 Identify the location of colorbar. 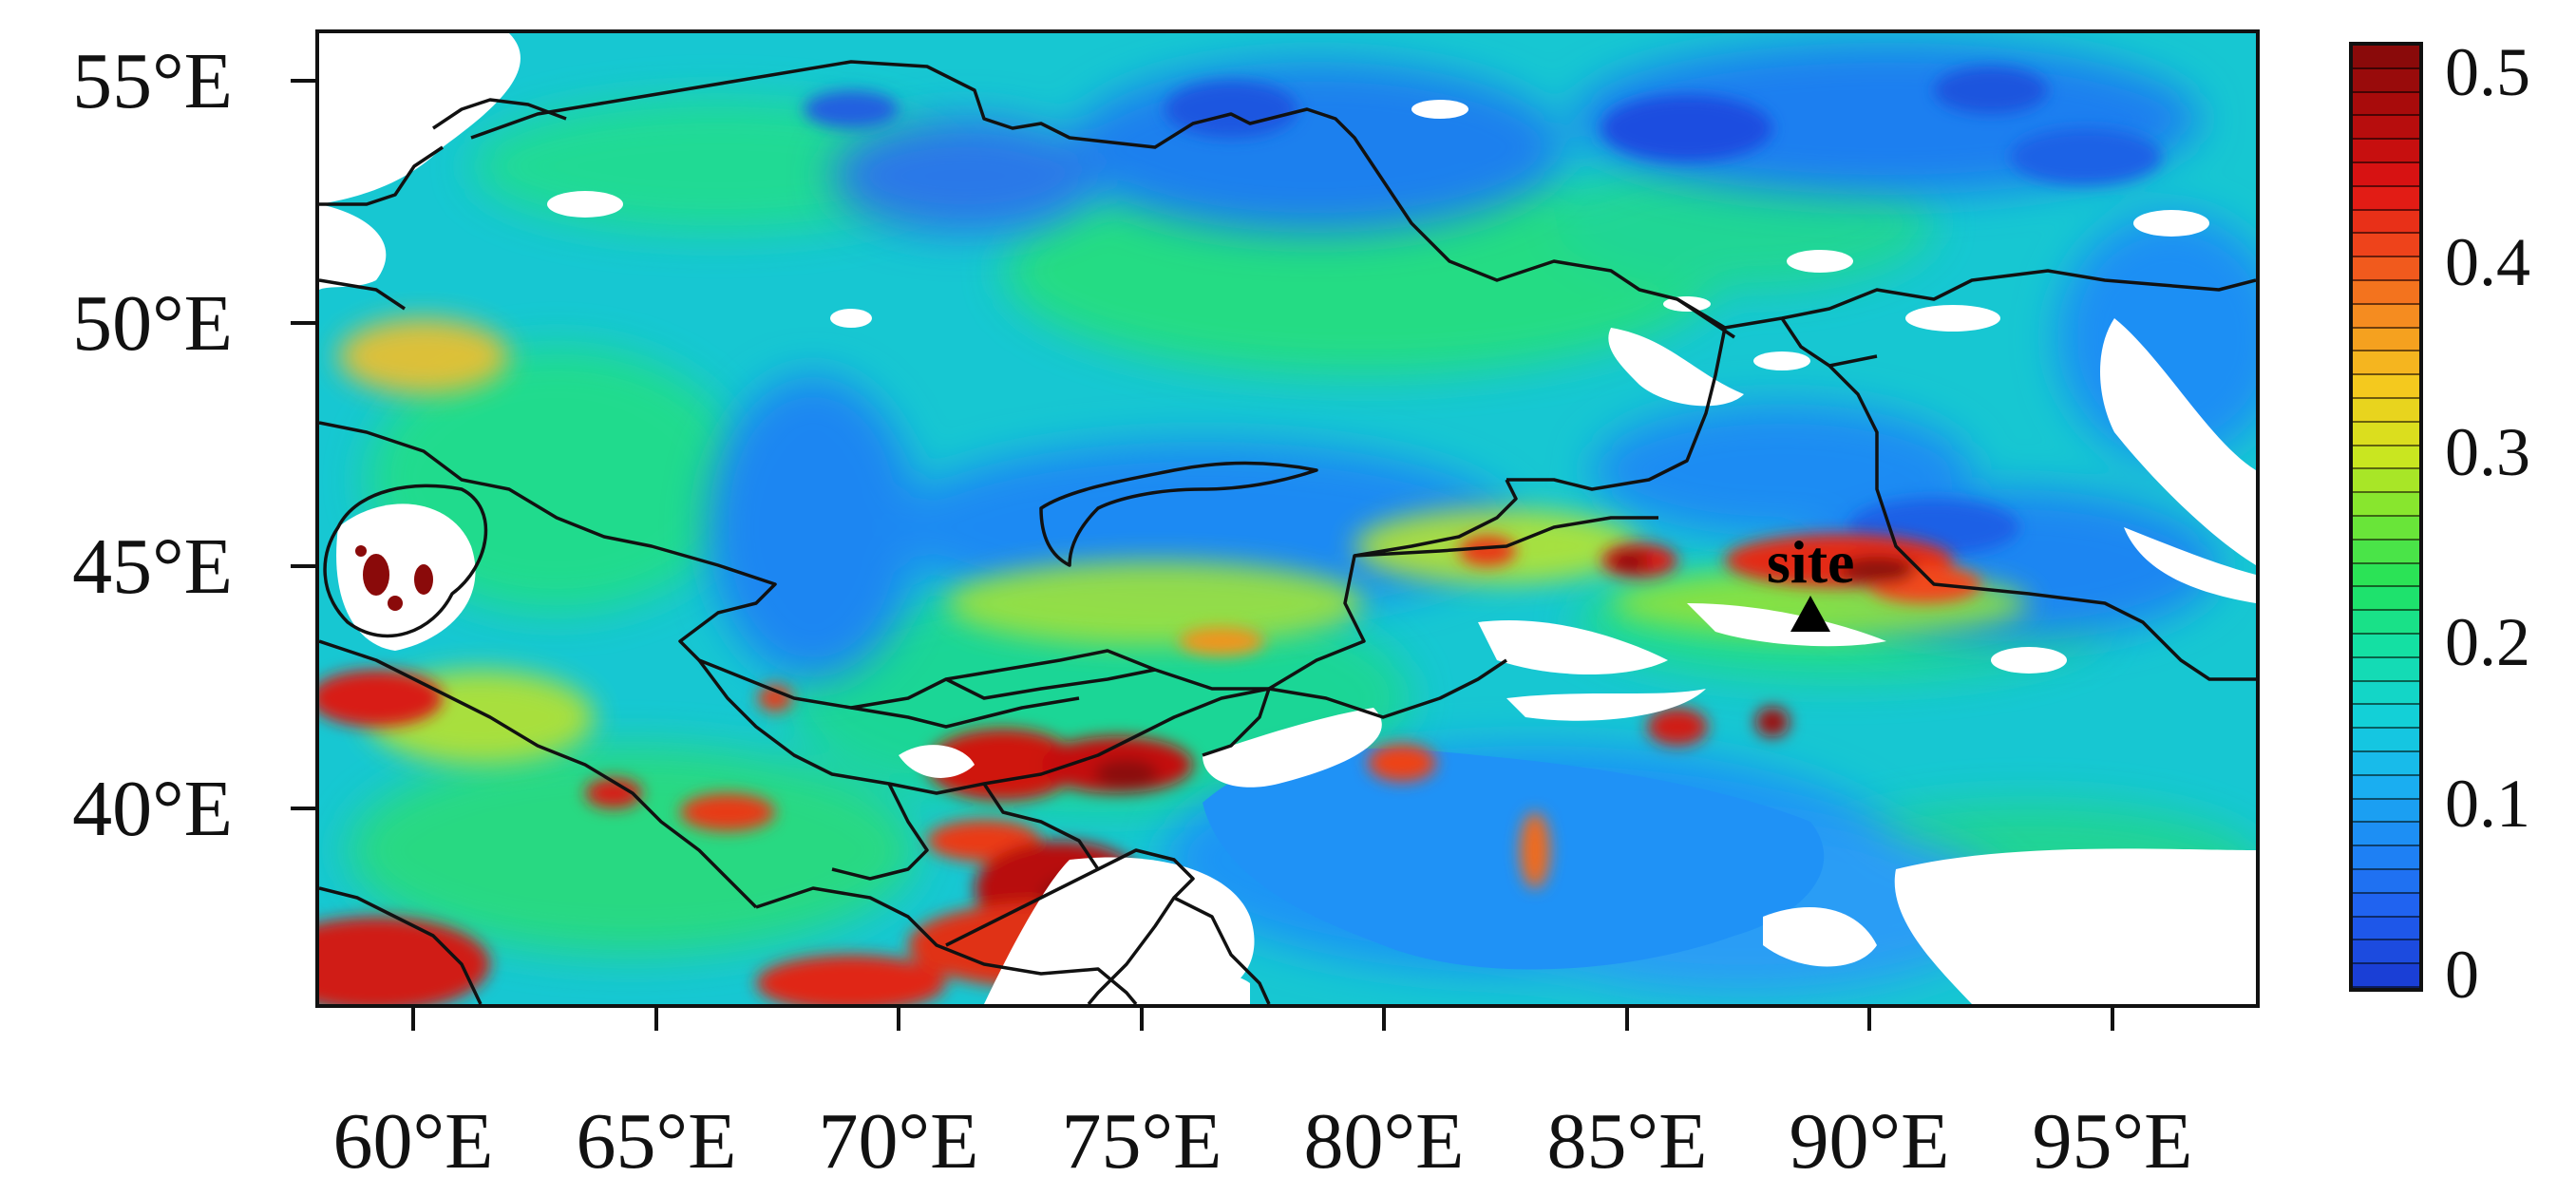
(2386, 517).